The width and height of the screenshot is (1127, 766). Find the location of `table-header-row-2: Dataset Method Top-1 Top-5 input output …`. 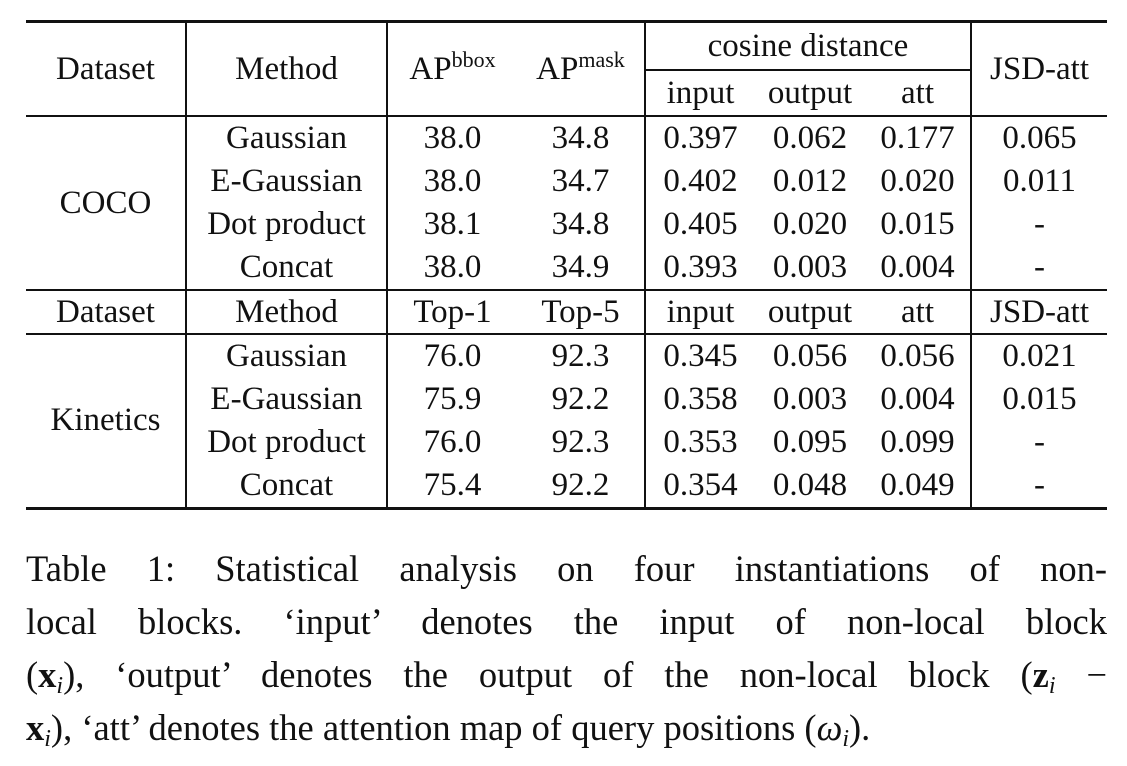

table-header-row-2: Dataset Method Top-1 Top-5 input output … is located at coordinates (566, 312).